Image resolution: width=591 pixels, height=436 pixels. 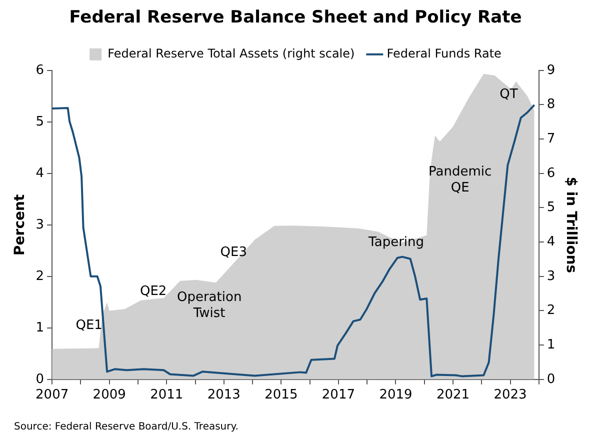 I want to click on y-tick-label: 3, so click(x=40, y=224).